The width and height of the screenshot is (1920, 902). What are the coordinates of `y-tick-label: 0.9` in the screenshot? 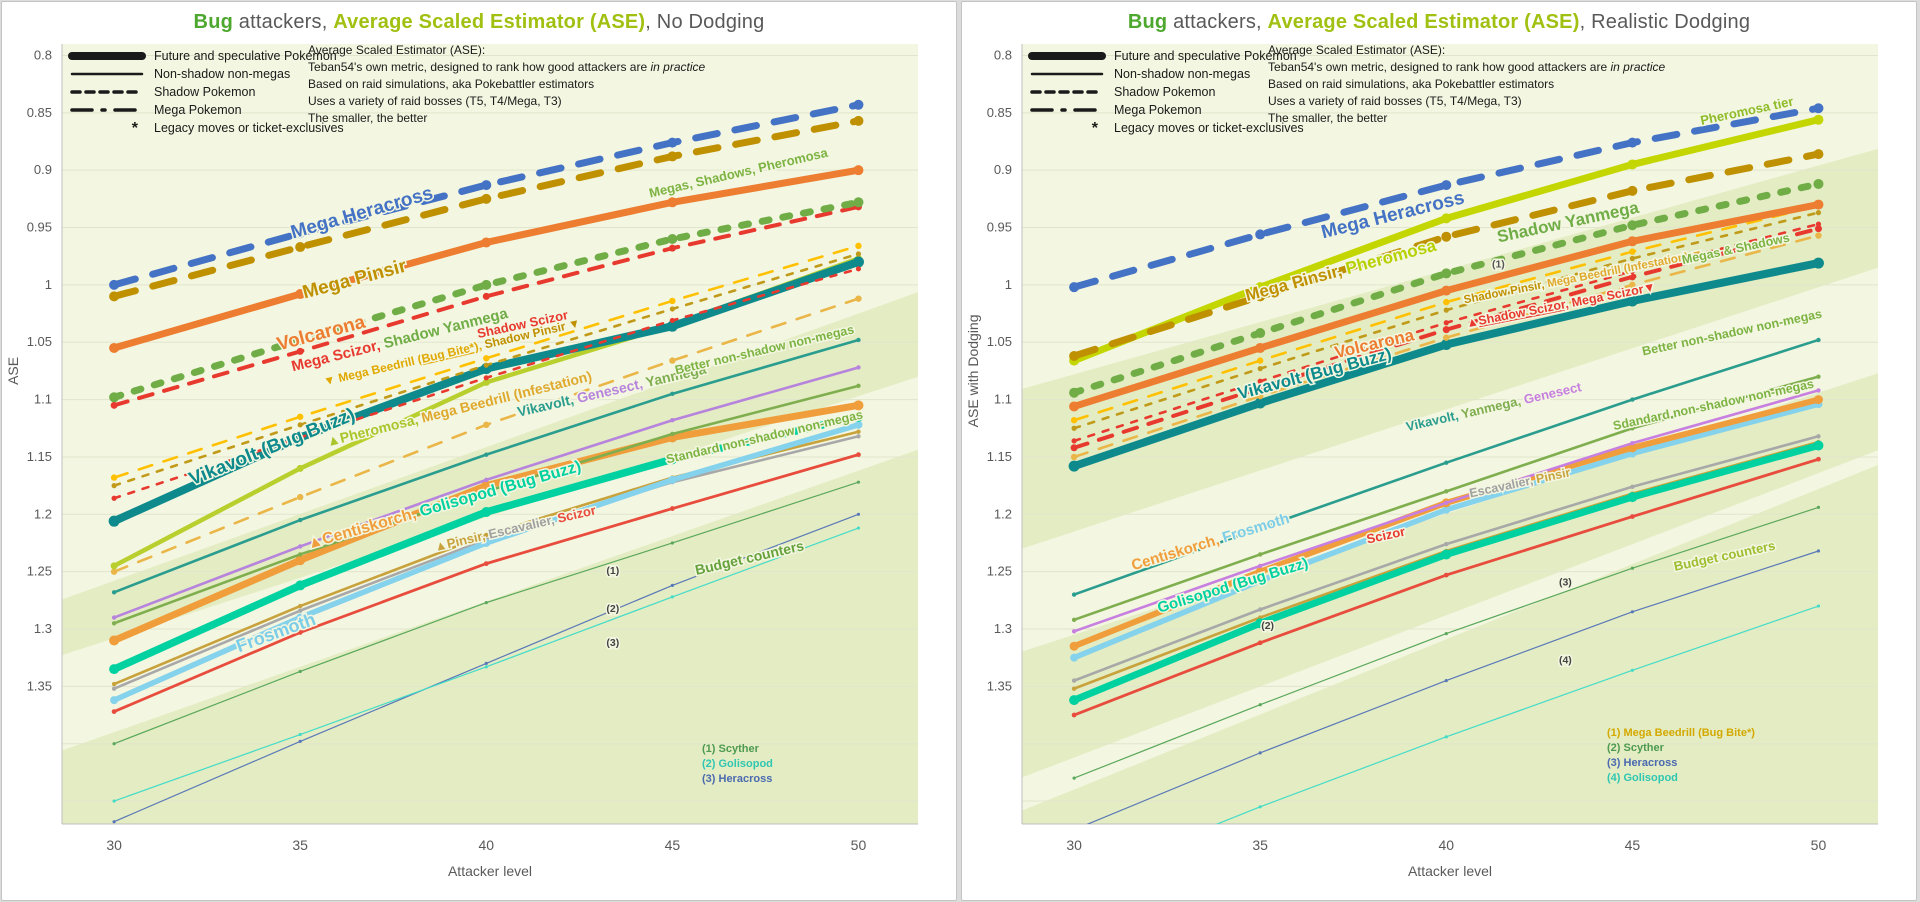 It's located at (43, 169).